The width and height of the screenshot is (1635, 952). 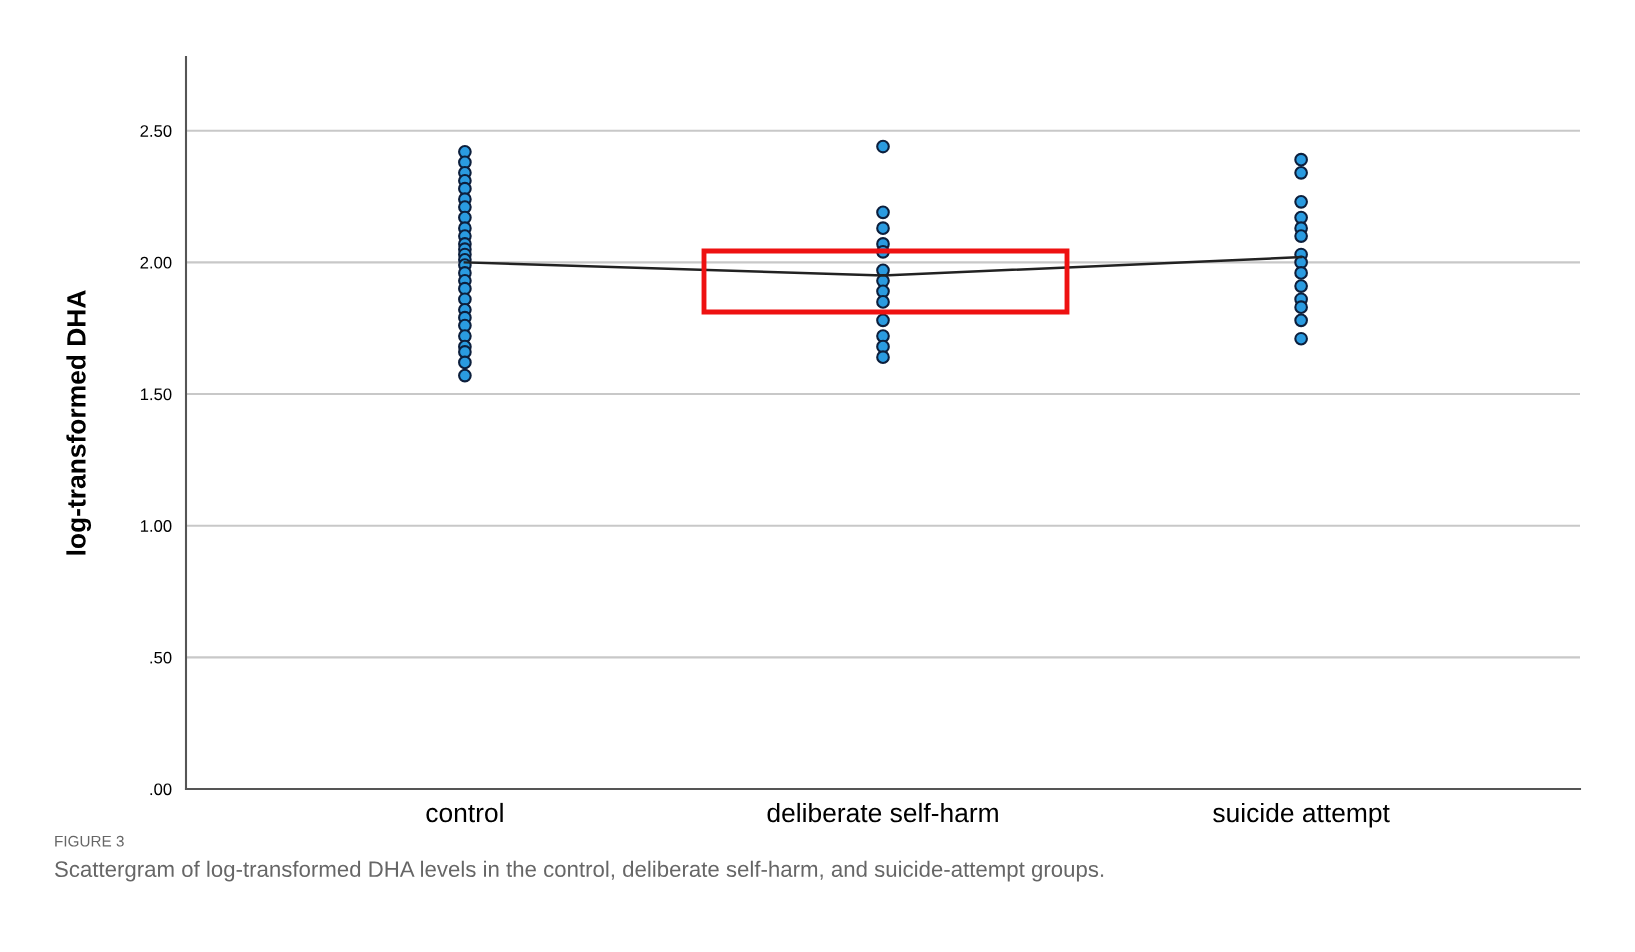 I want to click on x-tick-label: deliberate self-harm, so click(x=882, y=812).